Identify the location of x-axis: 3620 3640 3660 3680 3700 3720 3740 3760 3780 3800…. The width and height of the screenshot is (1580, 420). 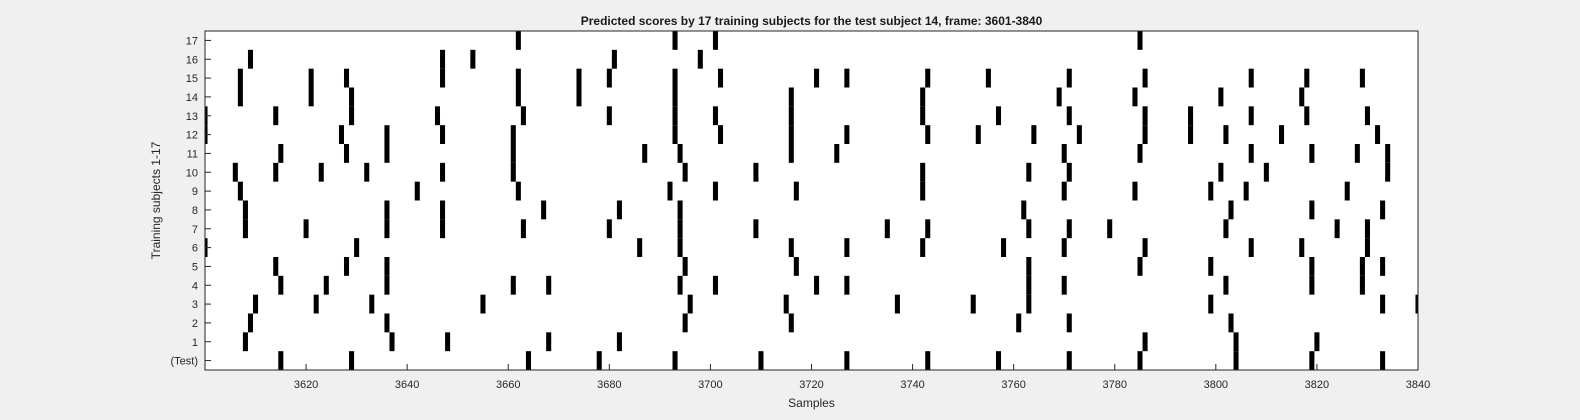
(862, 377).